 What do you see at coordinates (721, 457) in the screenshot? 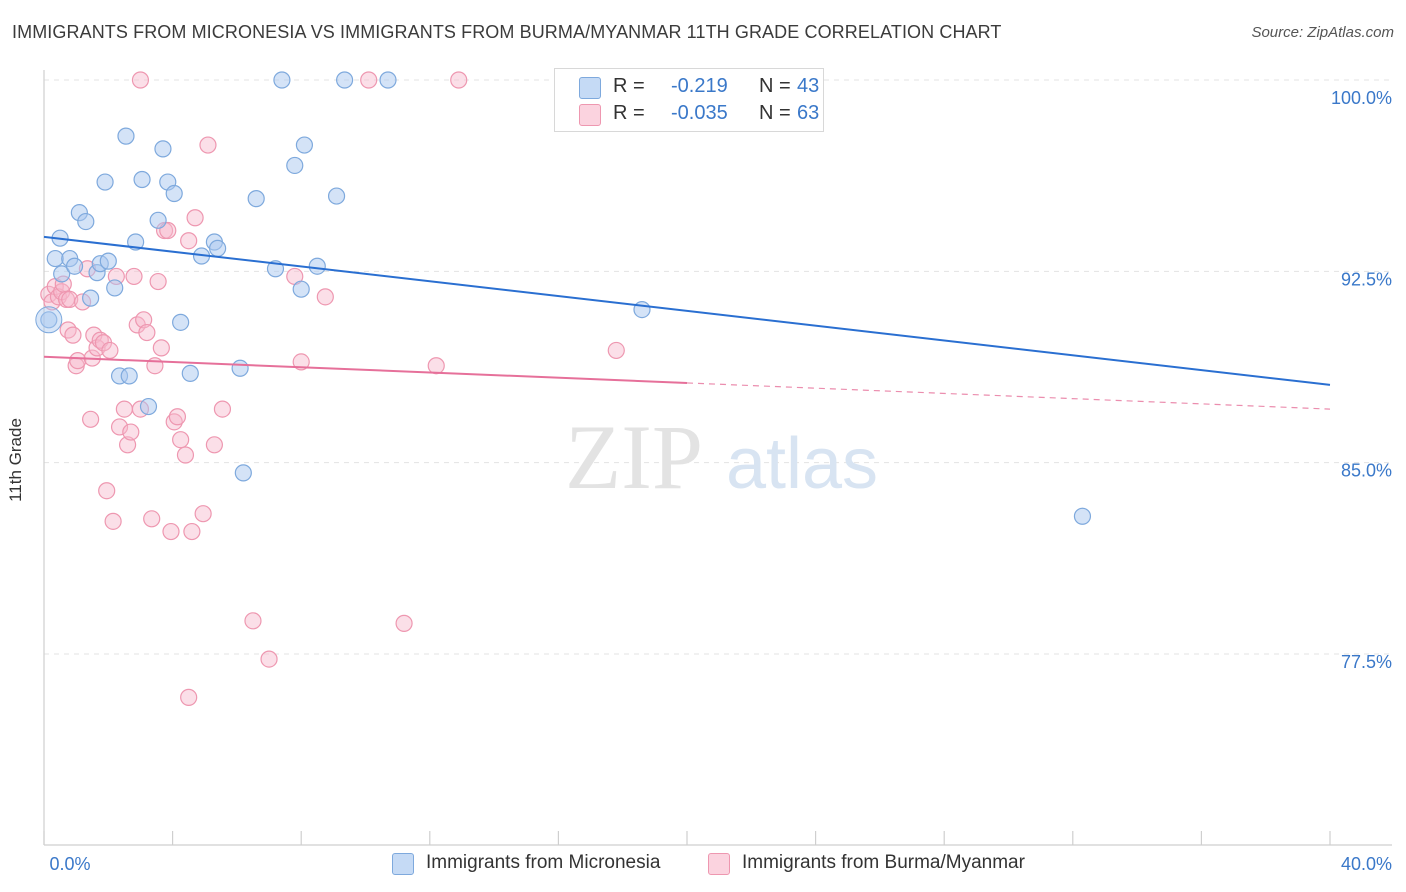
I see `watermark: ZIP atlas` at bounding box center [721, 457].